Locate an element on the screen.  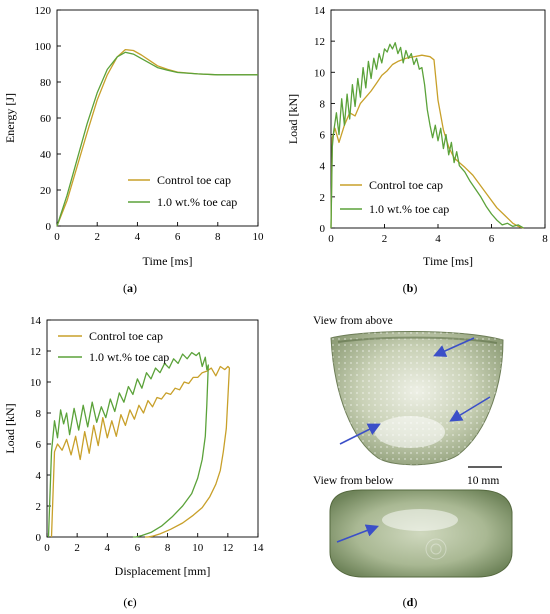
panel-label-d: (d) is located at coordinates (410, 602).